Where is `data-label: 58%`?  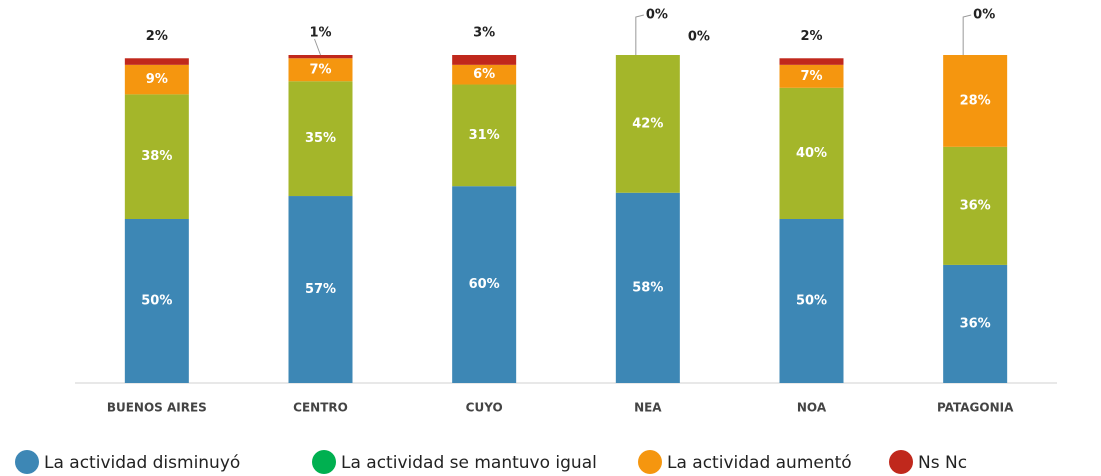 data-label: 58% is located at coordinates (647, 287).